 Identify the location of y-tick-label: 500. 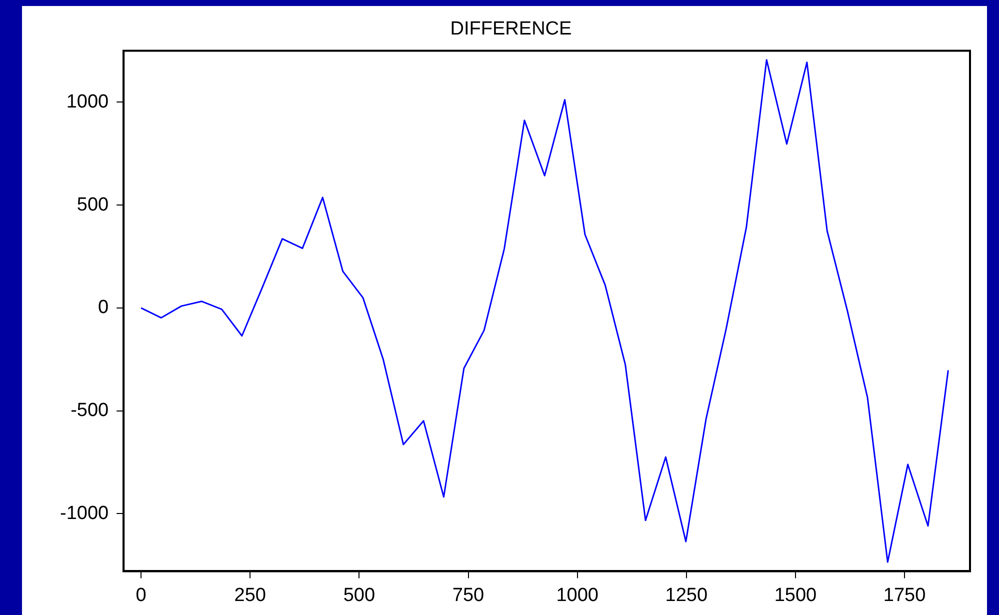
(92, 205).